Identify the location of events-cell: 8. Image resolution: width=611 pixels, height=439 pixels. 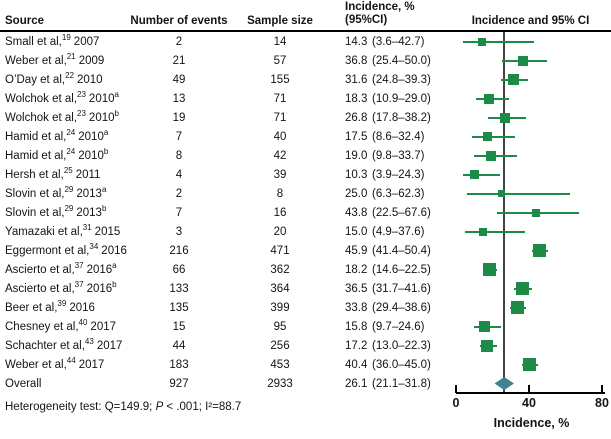
(179, 155).